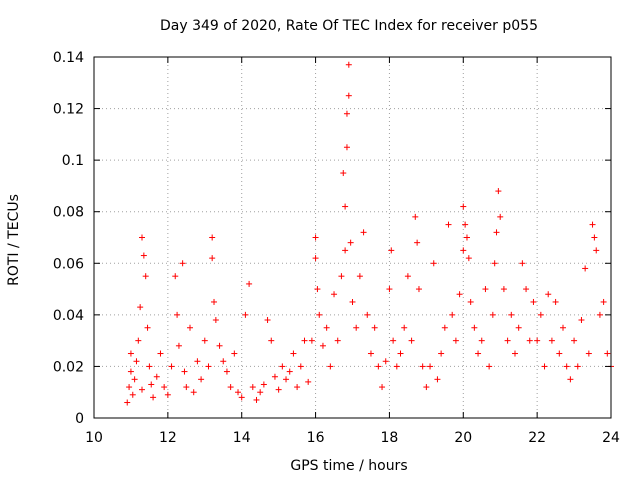  I want to click on y-axis-label: ROTI / TECUs, so click(14, 240).